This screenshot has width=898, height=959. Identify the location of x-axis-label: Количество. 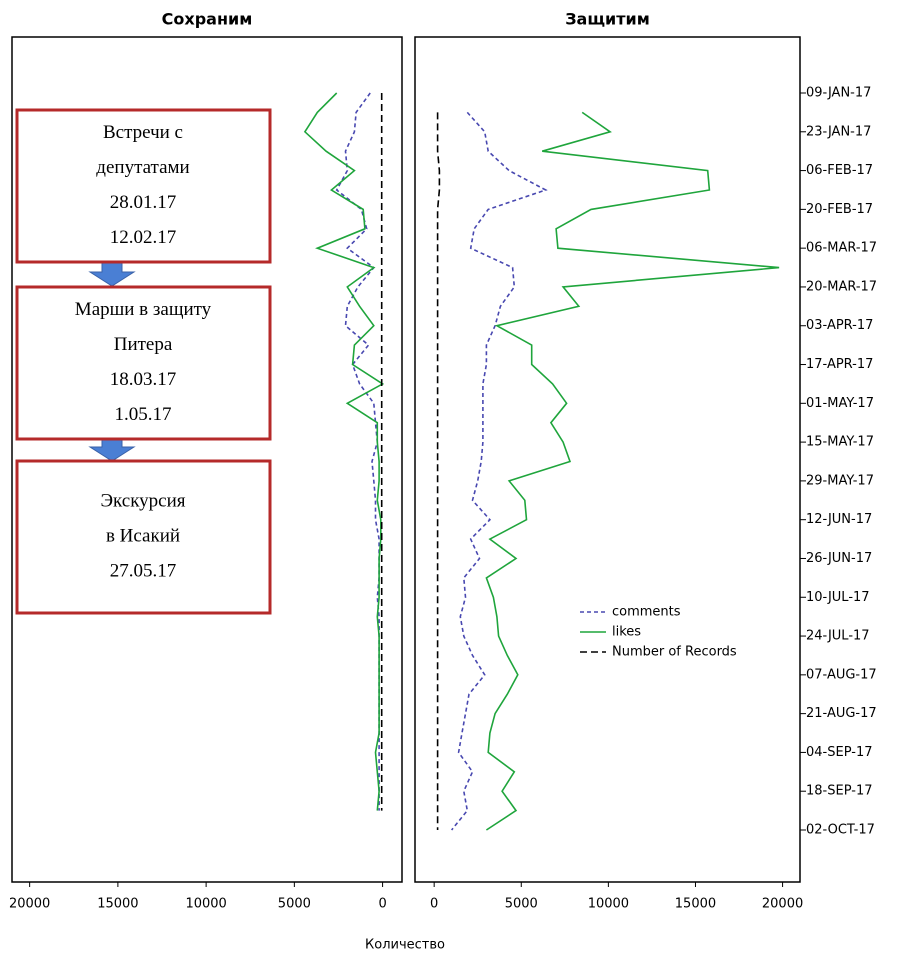
(405, 945).